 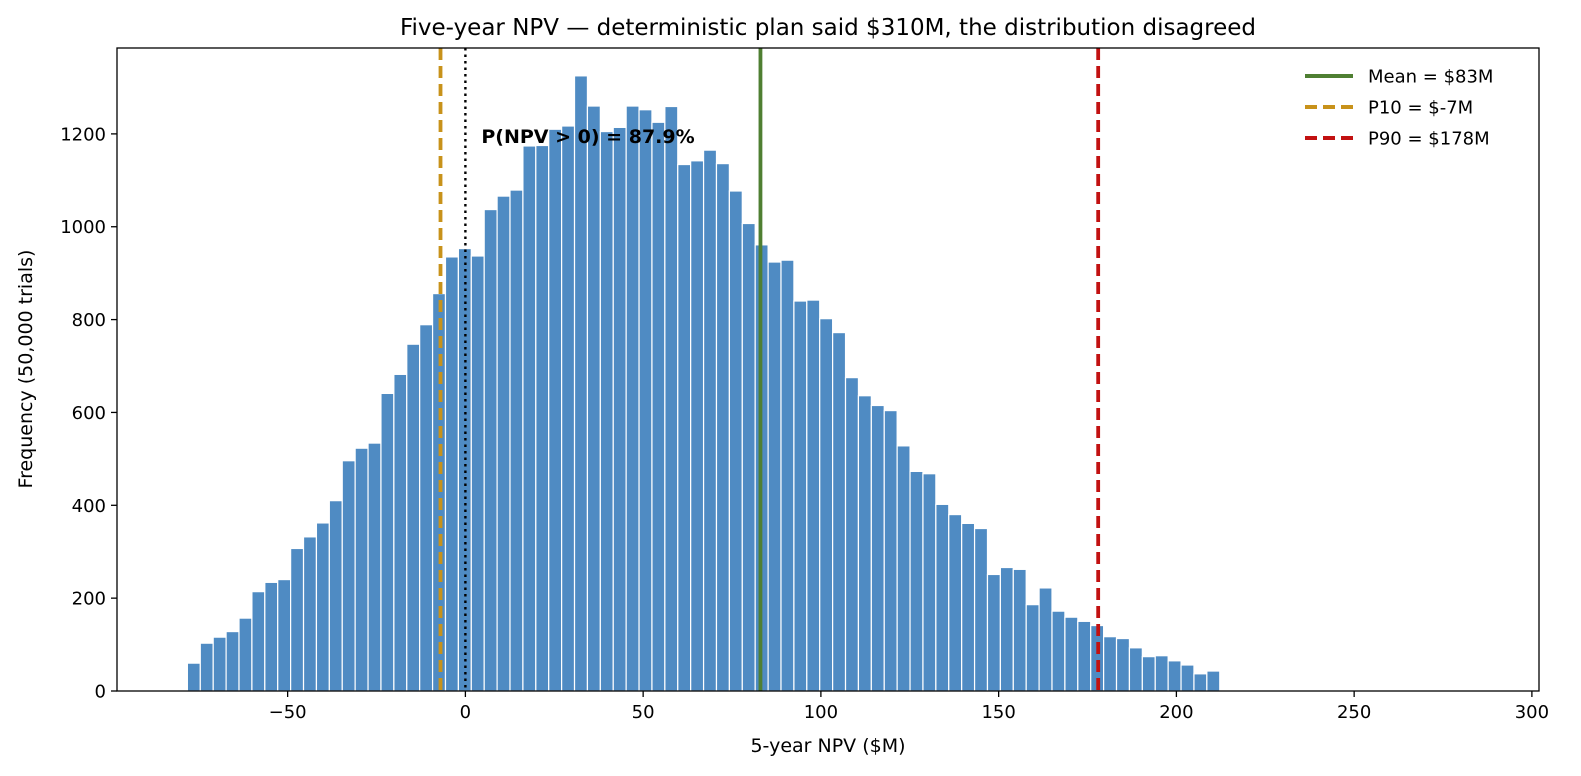 I want to click on y-tick-label: 400, so click(x=89, y=506).